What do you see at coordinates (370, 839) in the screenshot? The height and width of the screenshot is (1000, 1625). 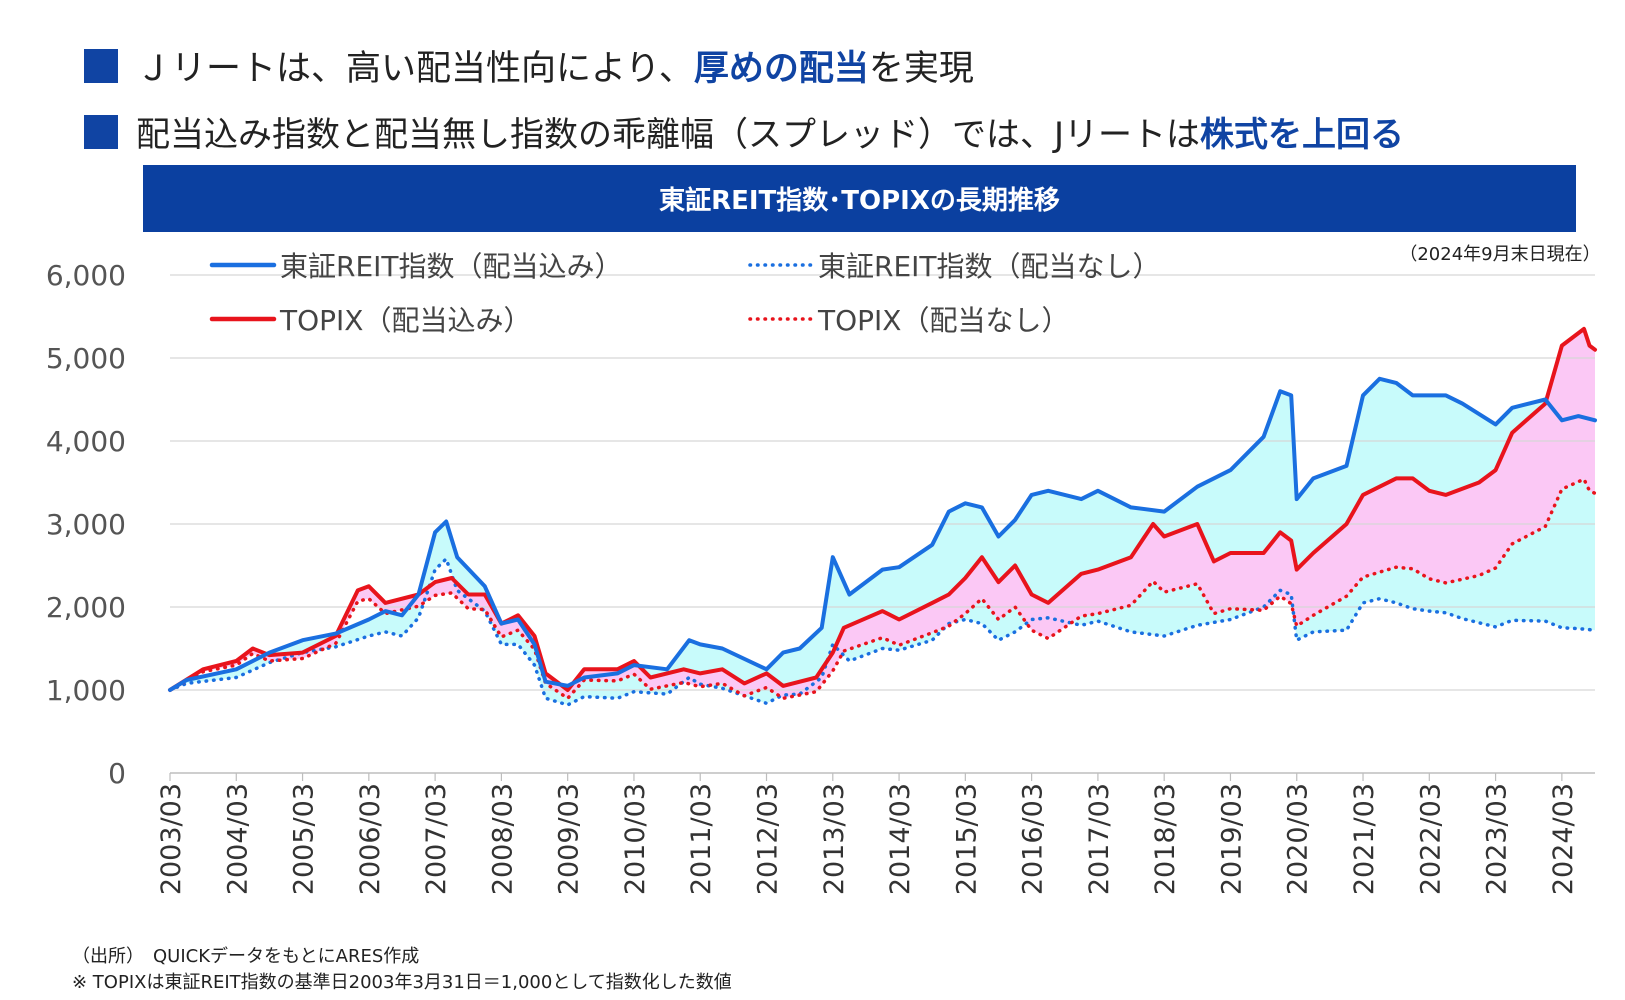 I see `x-tick-label: 2006/03` at bounding box center [370, 839].